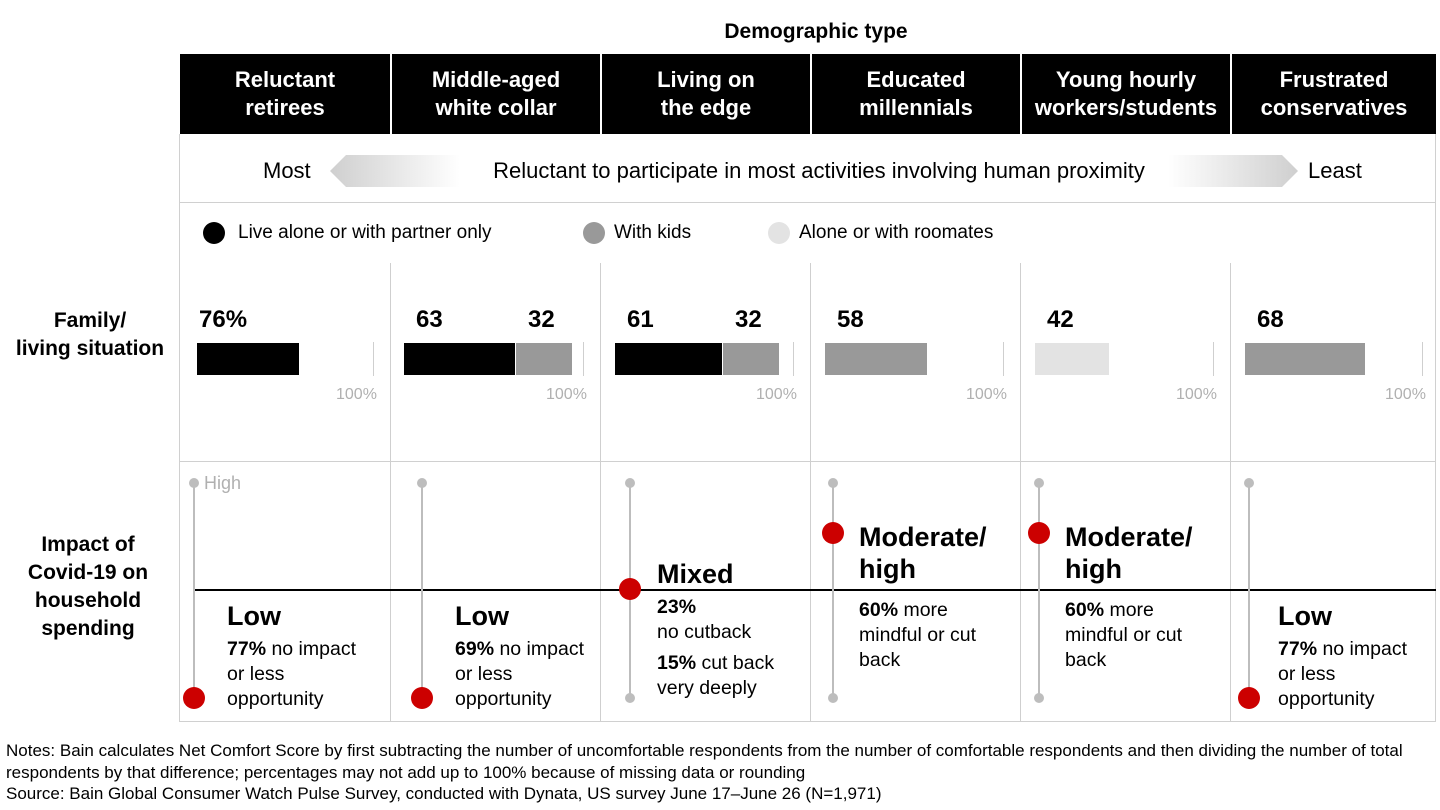 Image resolution: width=1440 pixels, height=810 pixels. I want to click on impact-description: 23% no cutback 15% cut back very deeply, so click(732, 648).